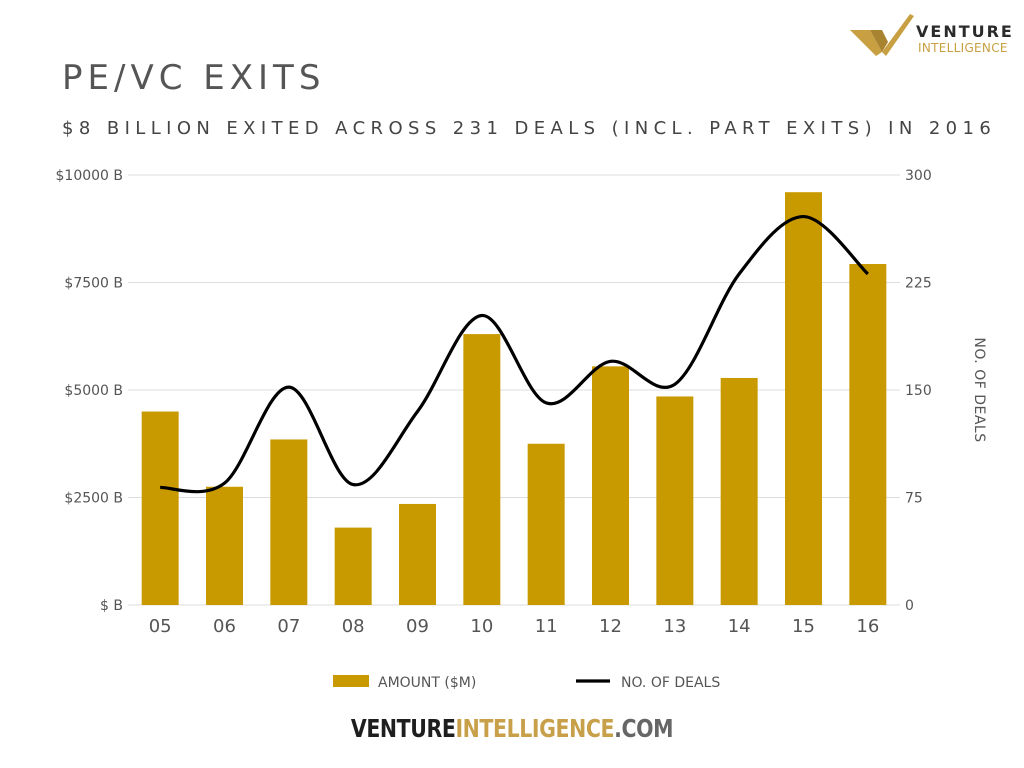 The width and height of the screenshot is (1024, 768). Describe the element at coordinates (535, 728) in the screenshot. I see `footer-part-intelligence: INTELLIGENCE` at that location.